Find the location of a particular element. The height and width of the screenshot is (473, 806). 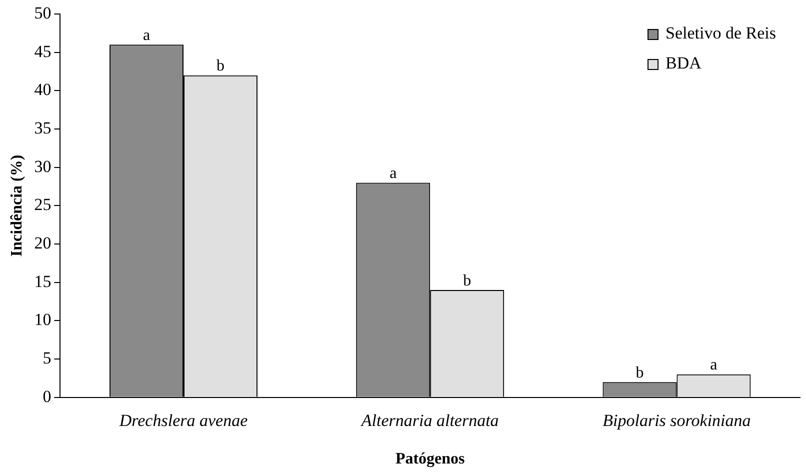

y-tick-label: 30 is located at coordinates (43, 166).